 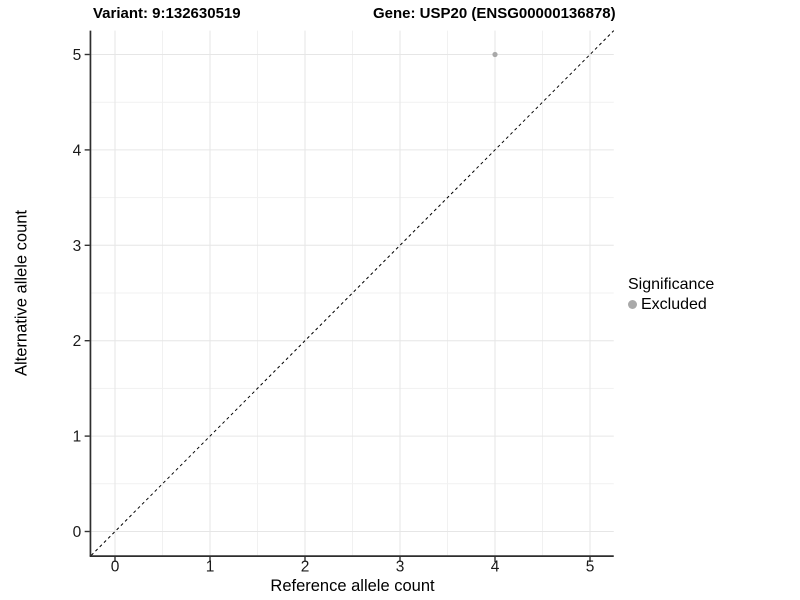 I want to click on legend-item-excluded: Excluded, so click(x=671, y=304).